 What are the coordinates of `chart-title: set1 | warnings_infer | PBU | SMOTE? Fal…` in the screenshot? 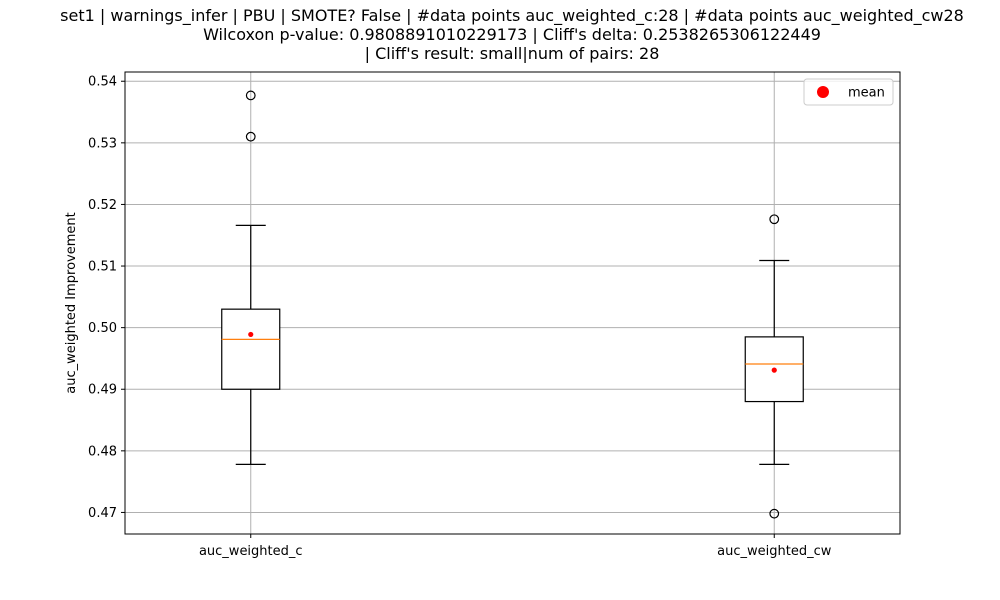 It's located at (512, 34).